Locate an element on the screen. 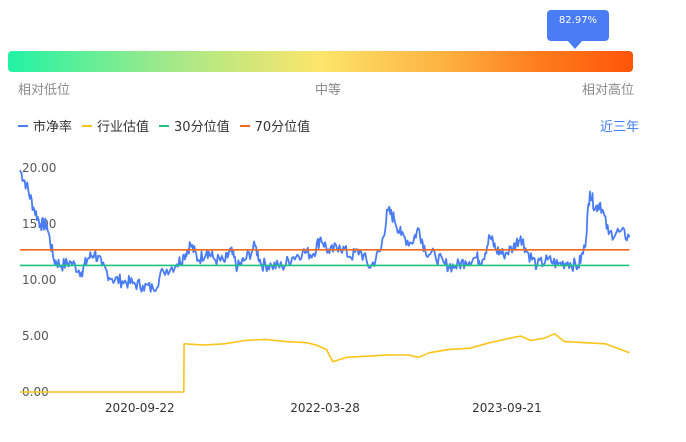 The image size is (686, 442). legend-swatch-pb is located at coordinates (23, 125).